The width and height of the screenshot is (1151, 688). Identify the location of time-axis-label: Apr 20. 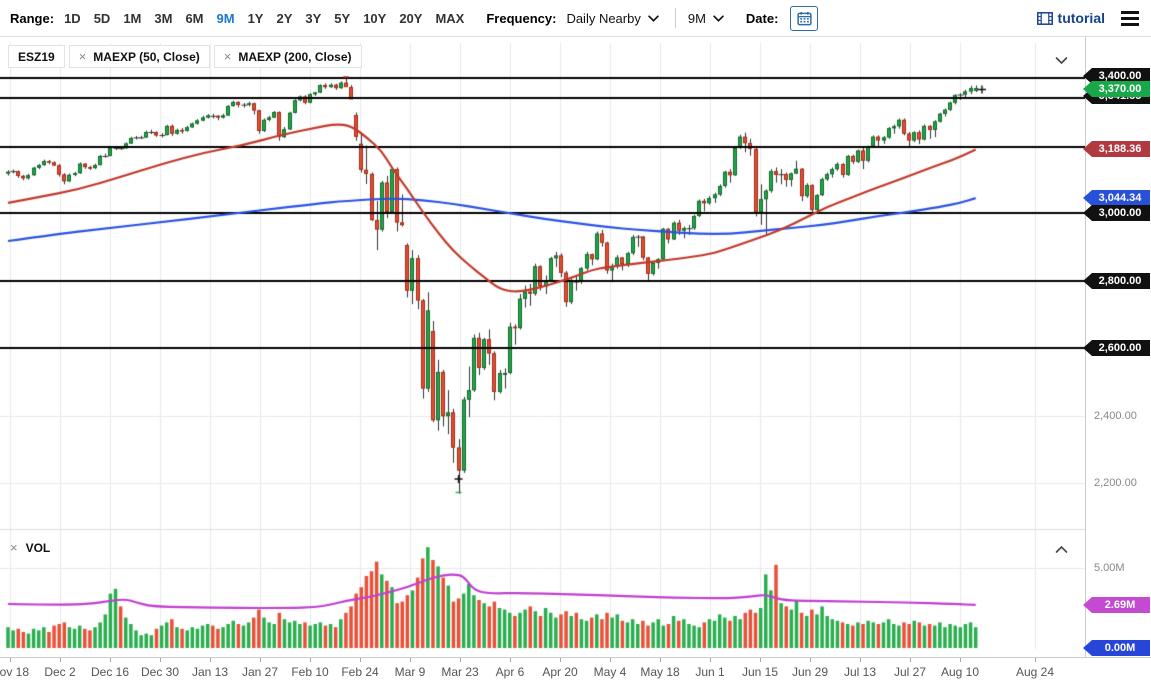
(560, 672).